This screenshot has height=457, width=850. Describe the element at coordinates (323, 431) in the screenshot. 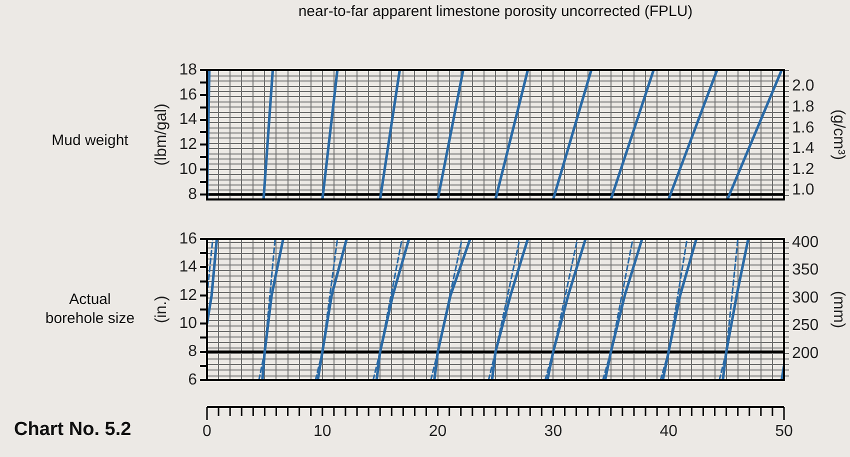

I see `x-tick-label: 10` at that location.